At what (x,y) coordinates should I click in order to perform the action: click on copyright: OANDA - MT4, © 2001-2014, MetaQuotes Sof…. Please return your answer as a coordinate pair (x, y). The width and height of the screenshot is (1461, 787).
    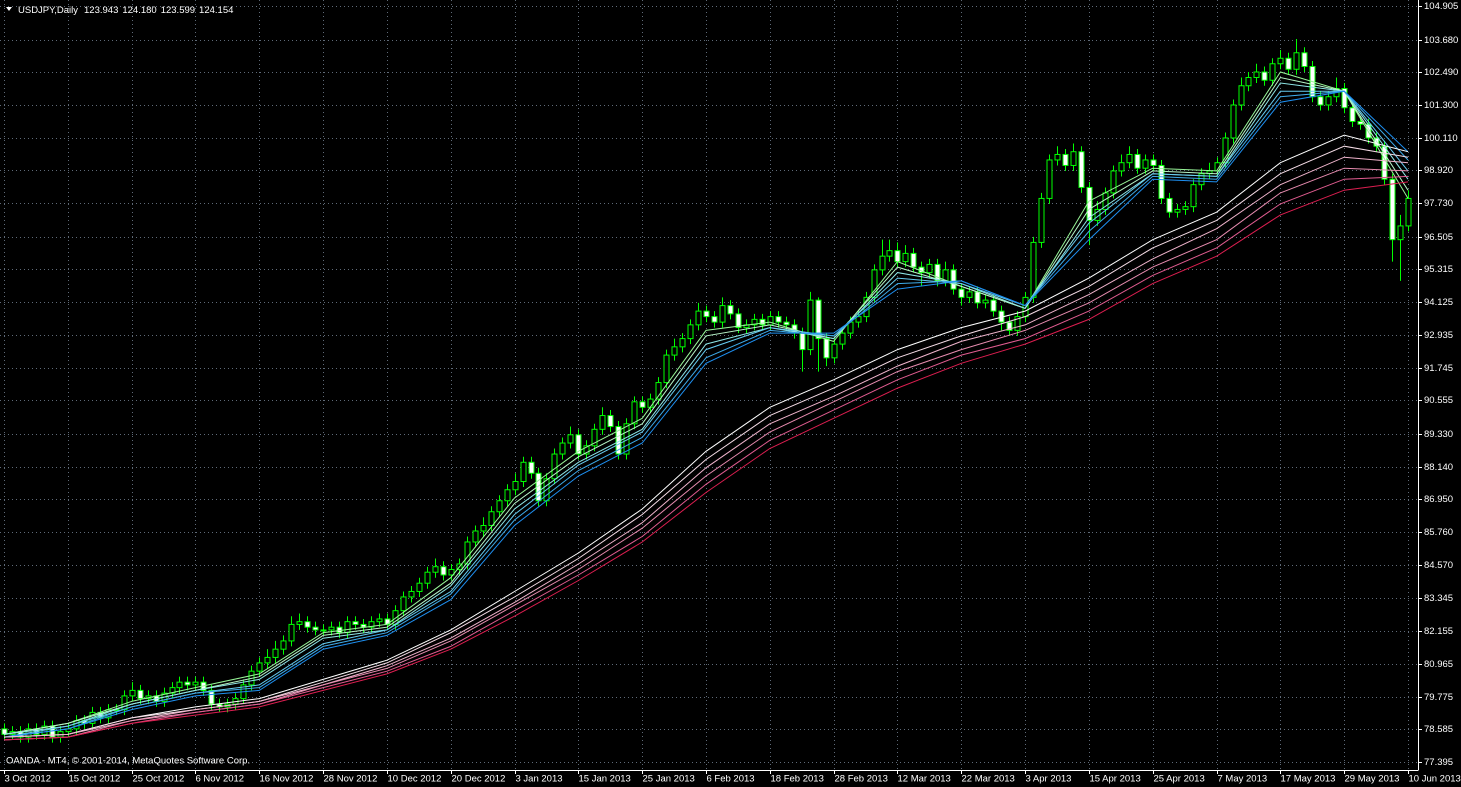
    Looking at the image, I should click on (128, 761).